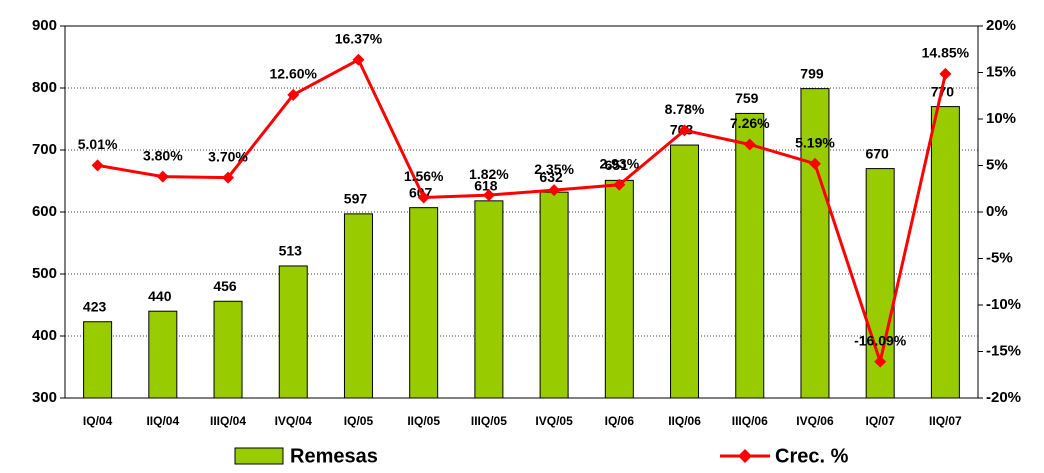 The image size is (1044, 473). I want to click on y-tick-label: 900, so click(44, 25).